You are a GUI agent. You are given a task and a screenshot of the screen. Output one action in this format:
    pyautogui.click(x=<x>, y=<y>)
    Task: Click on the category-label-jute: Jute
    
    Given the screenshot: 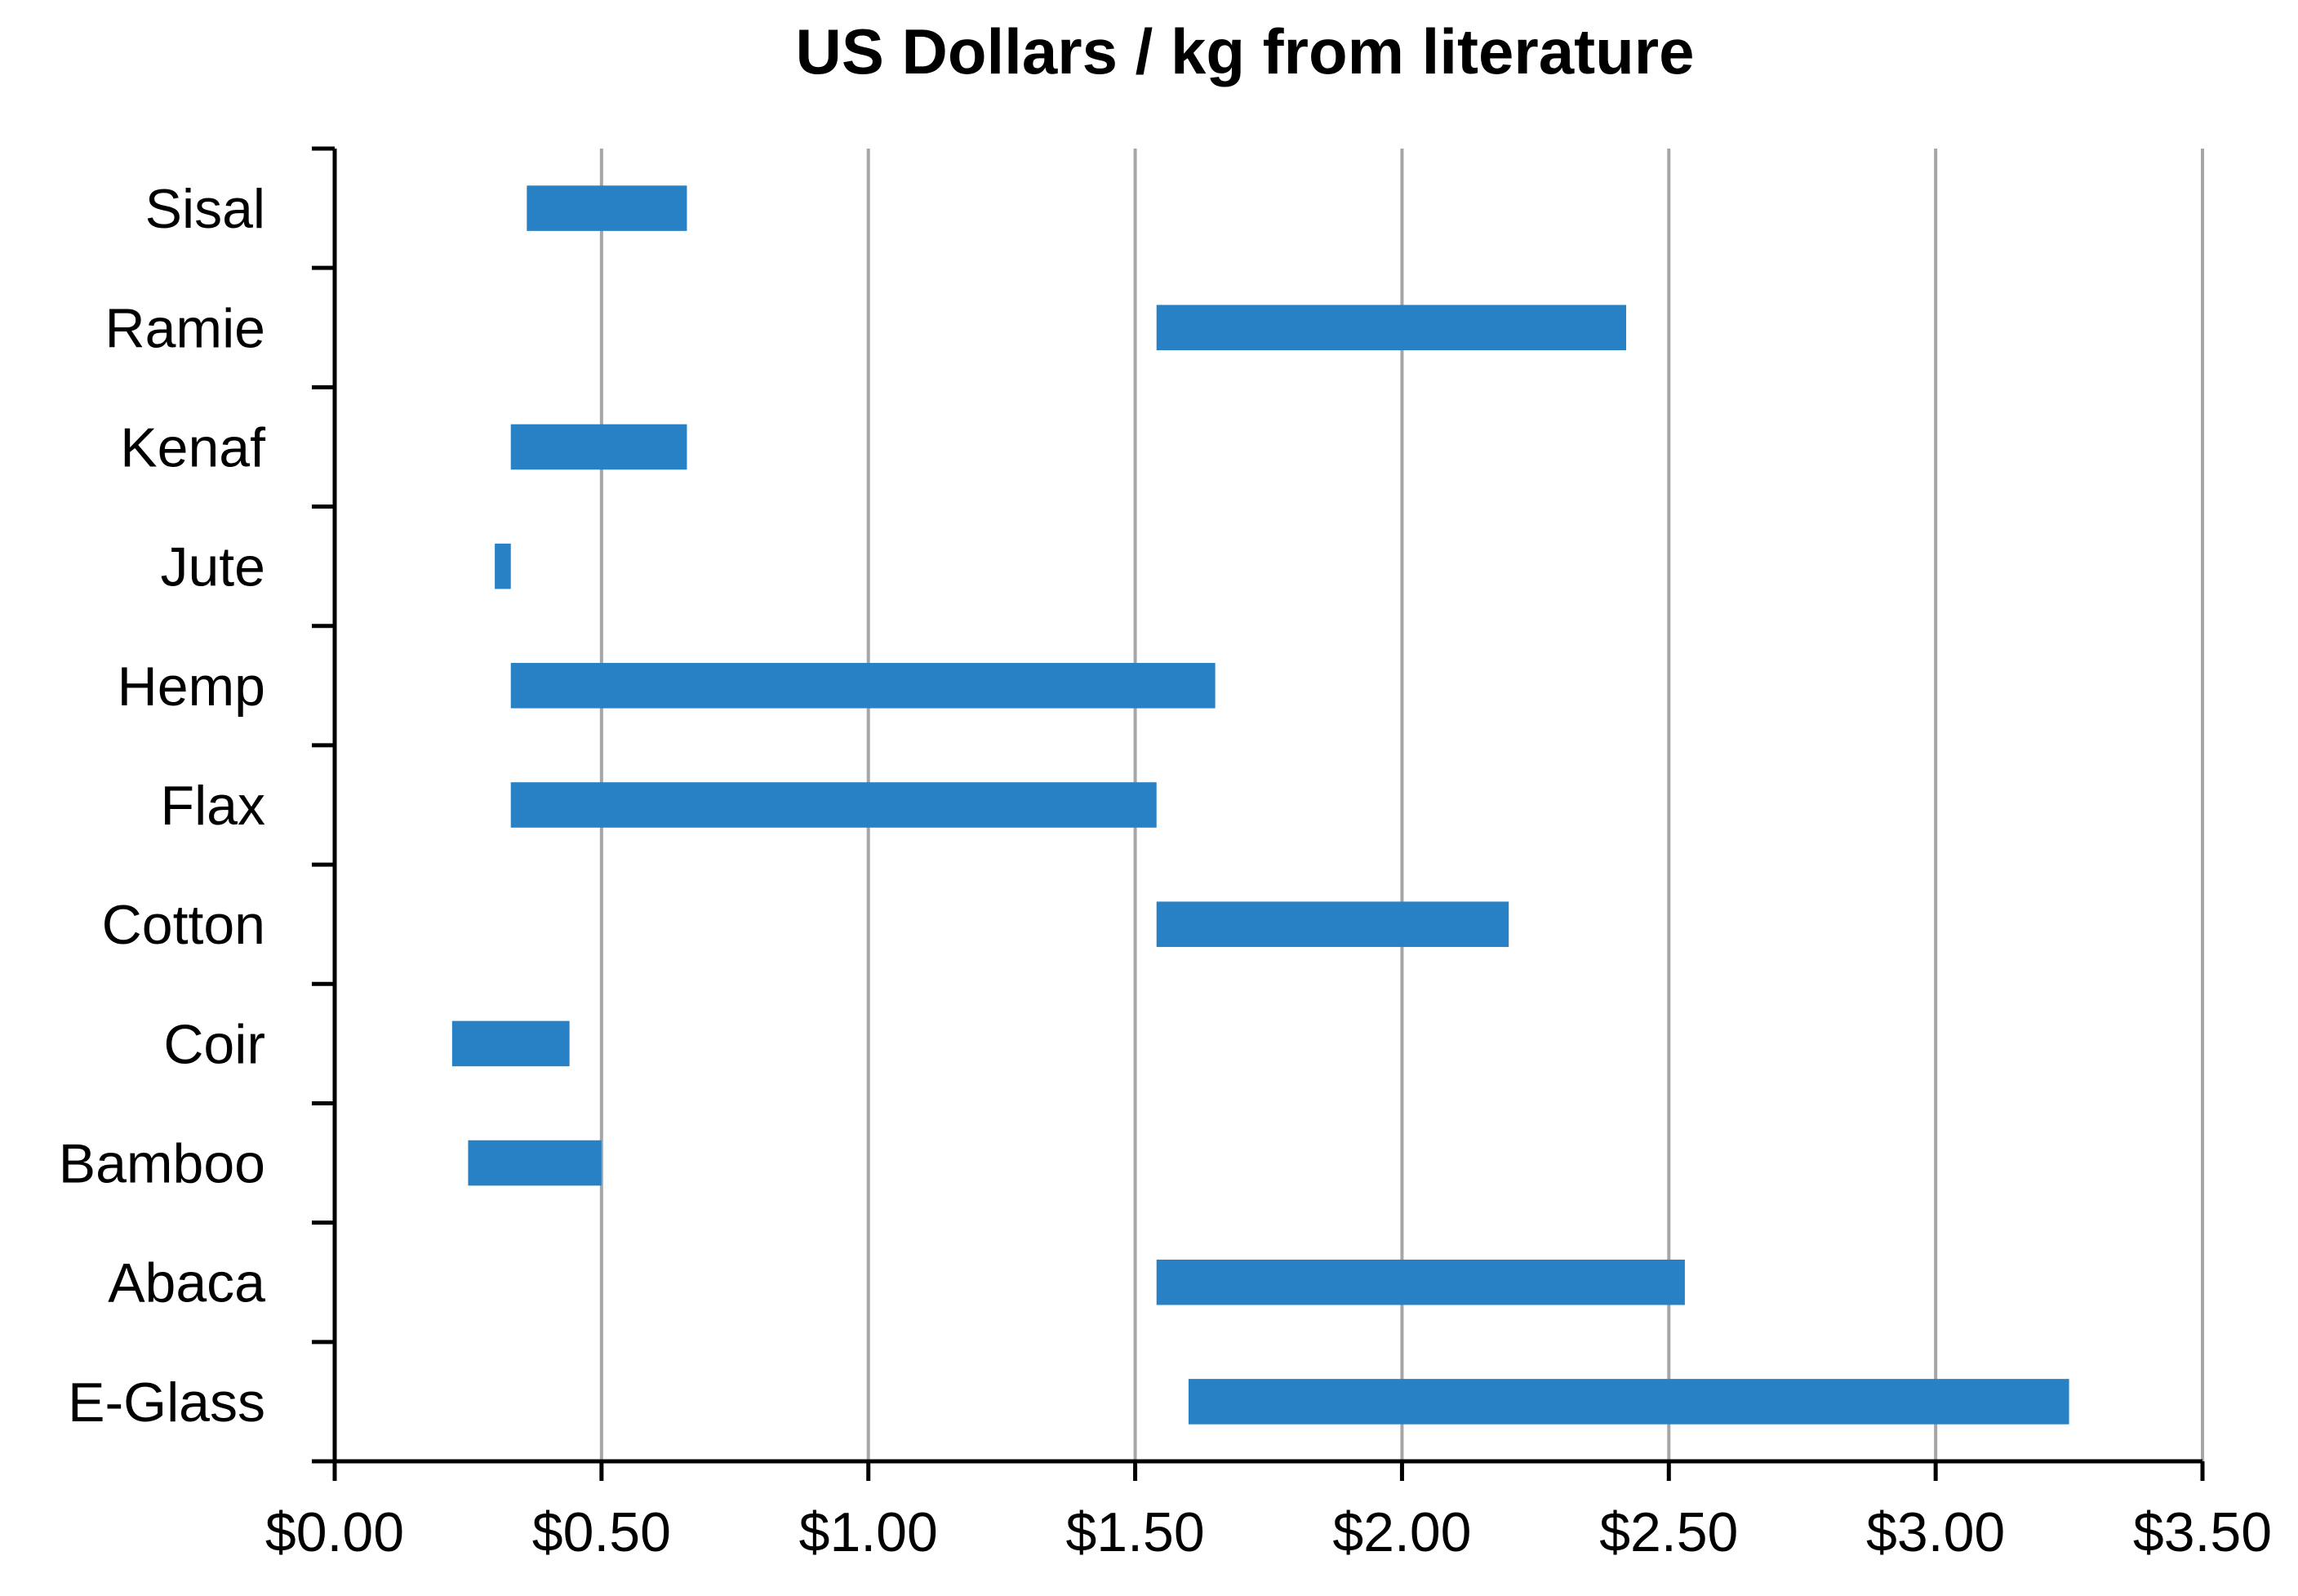 What is the action you would take?
    pyautogui.click(x=213, y=567)
    